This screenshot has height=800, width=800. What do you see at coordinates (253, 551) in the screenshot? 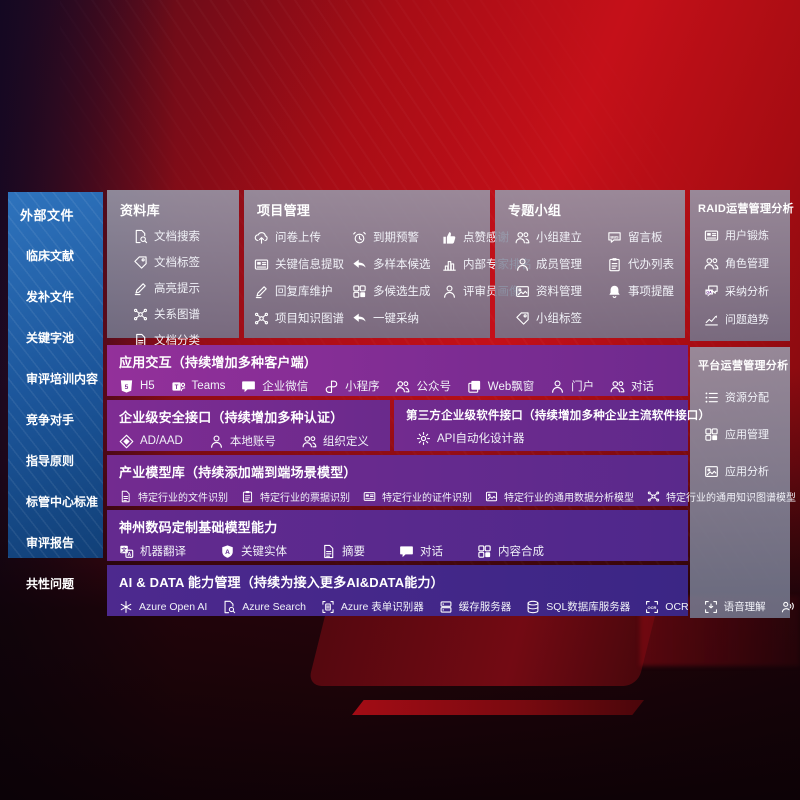
I see `feature-item: 关键实体` at bounding box center [253, 551].